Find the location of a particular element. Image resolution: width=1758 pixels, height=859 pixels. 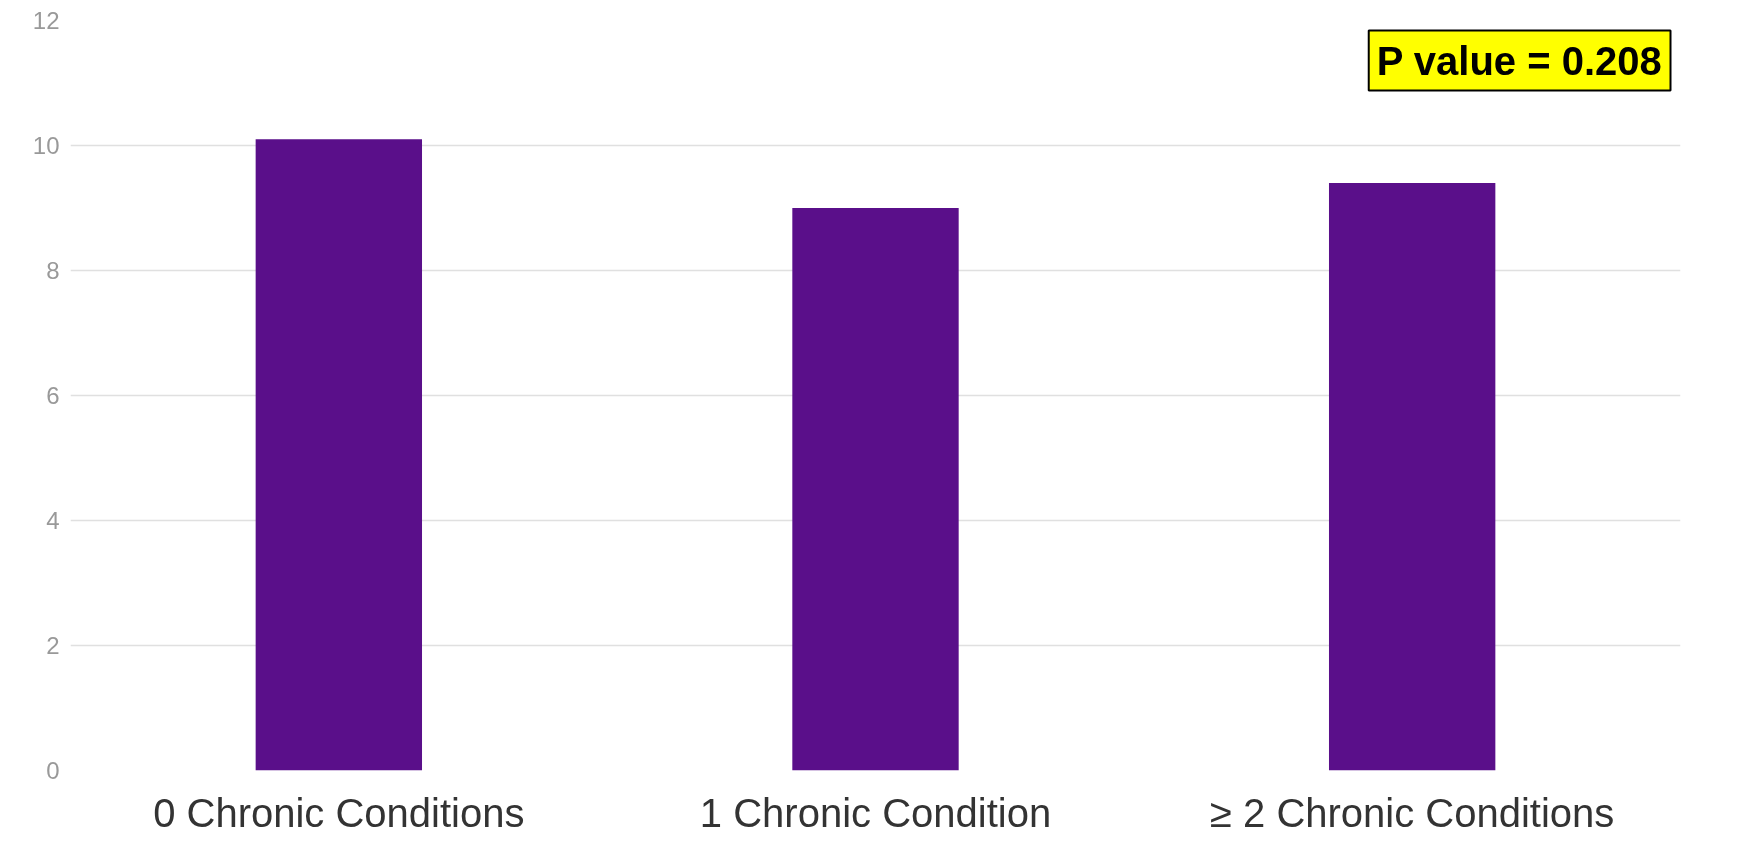

y-tick-label: 0 is located at coordinates (53, 770).